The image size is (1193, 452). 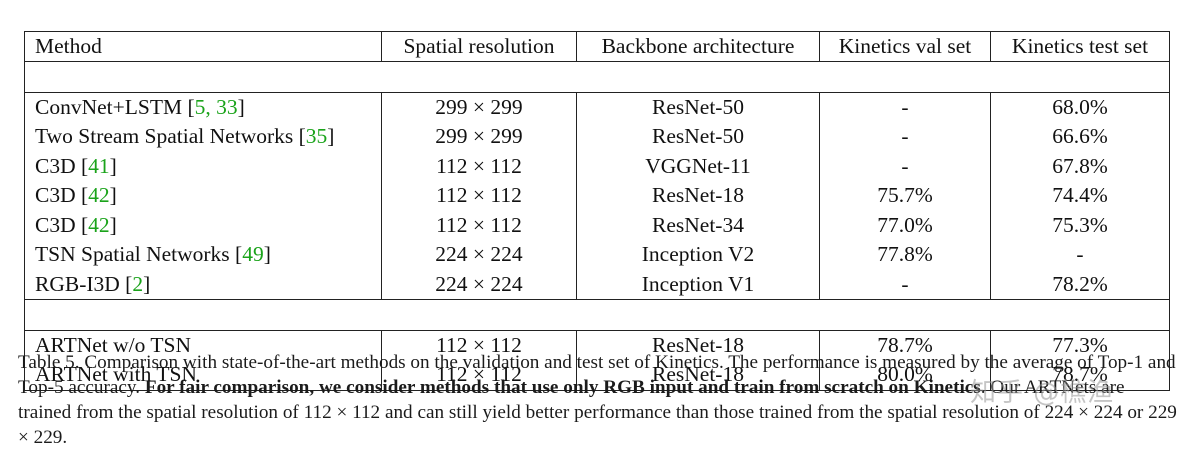 I want to click on method-cell: C3D [41], so click(x=203, y=166).